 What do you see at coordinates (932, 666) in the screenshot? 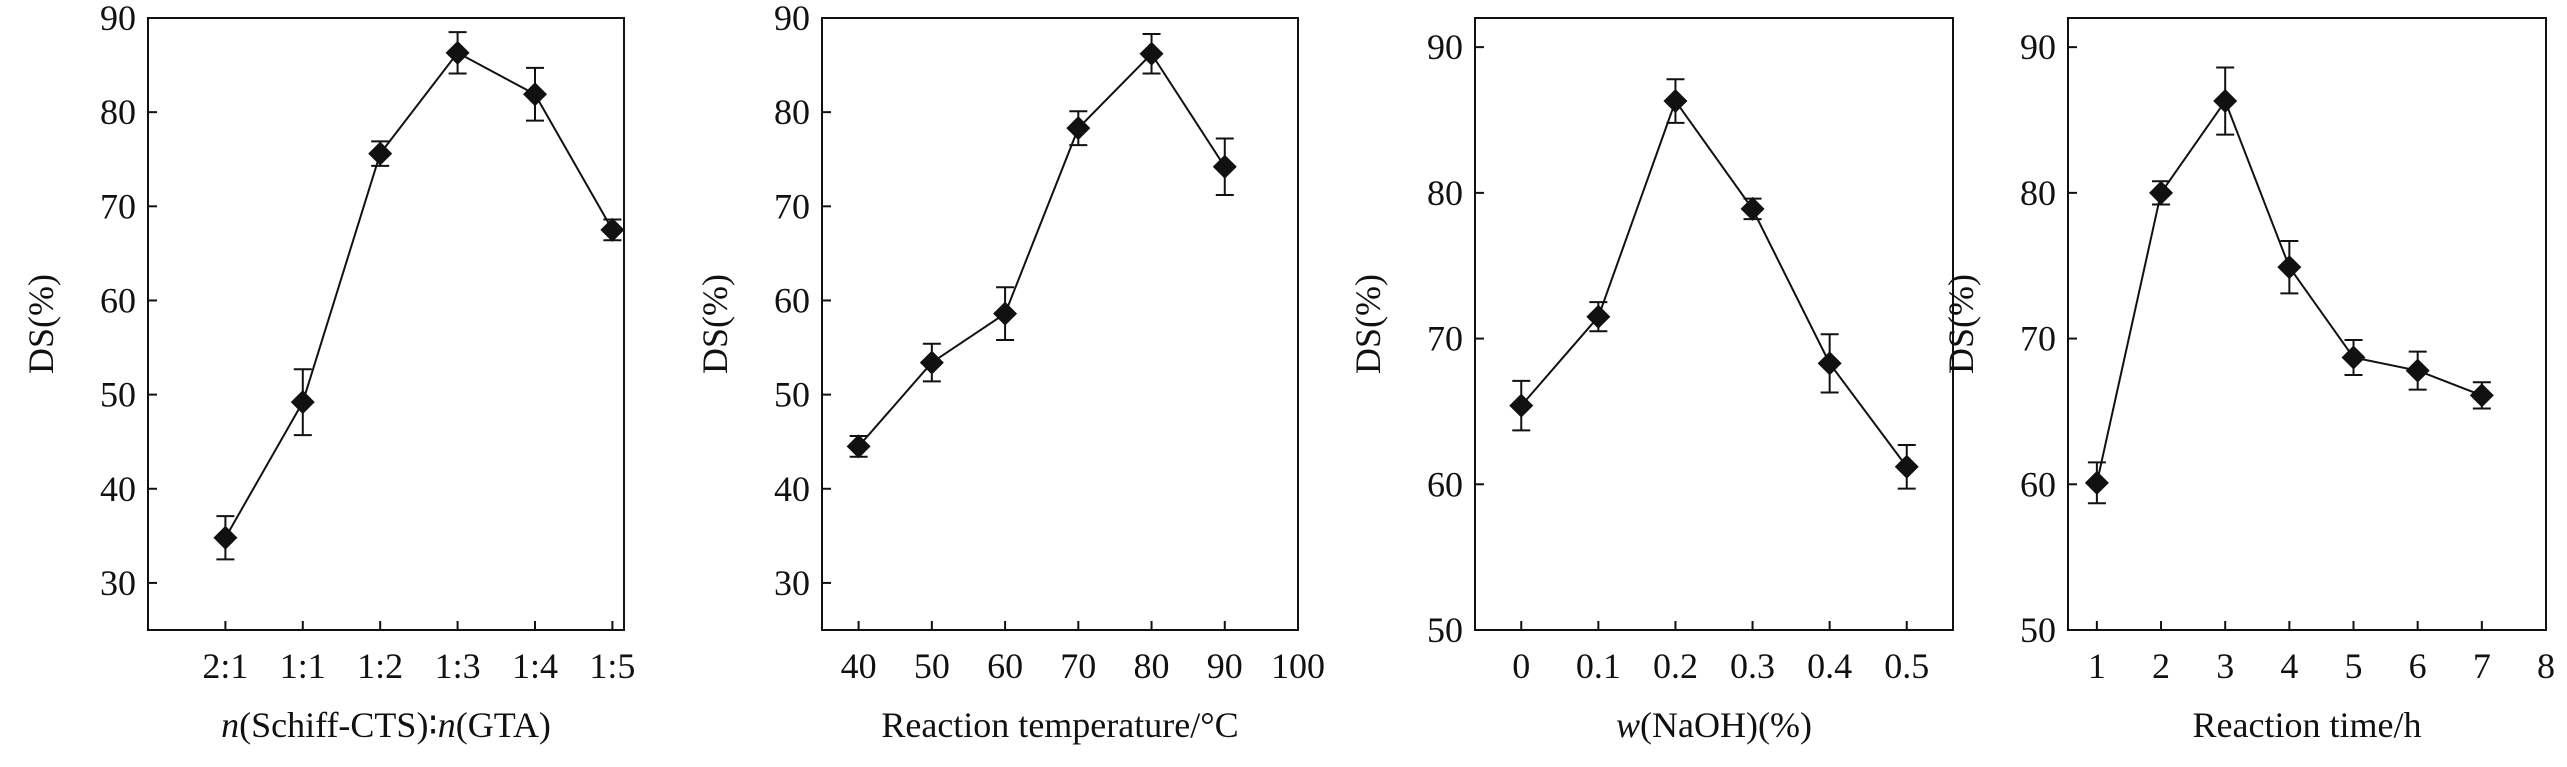
I see `x-tick-label: 50` at bounding box center [932, 666].